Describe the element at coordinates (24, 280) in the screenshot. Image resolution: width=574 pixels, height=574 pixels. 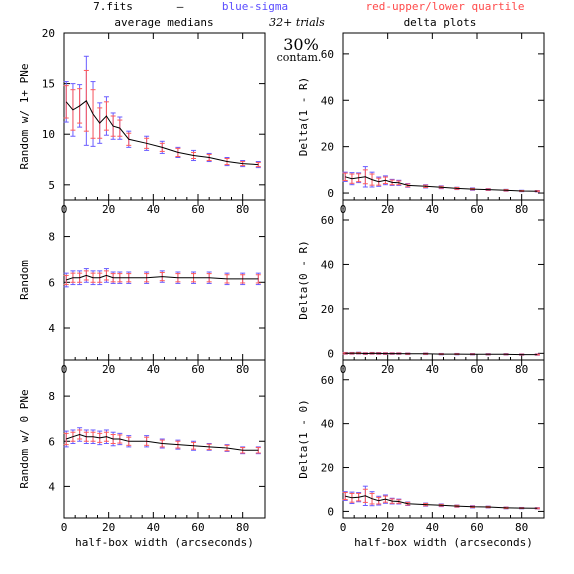
I see `y-axis-label: Random` at that location.